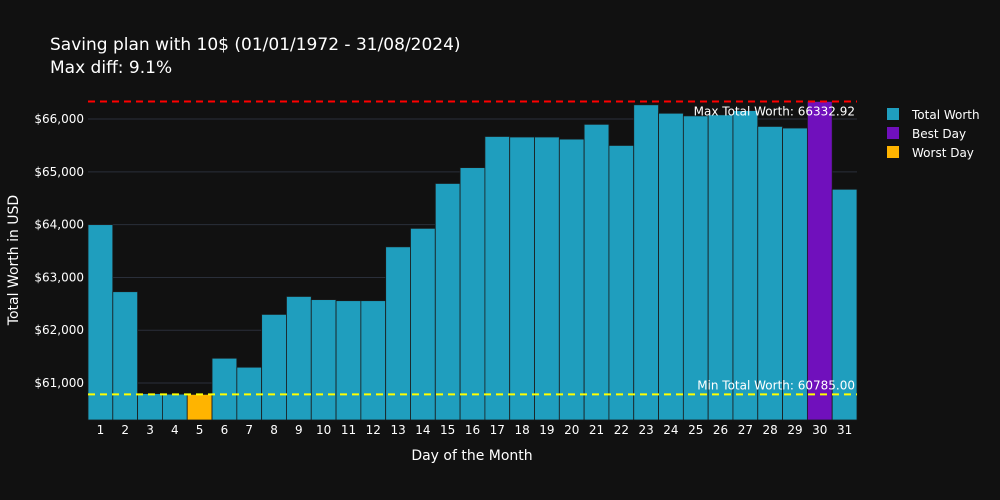 This screenshot has height=500, width=1000. What do you see at coordinates (59, 277) in the screenshot?
I see `y-tick-label: $63,000` at bounding box center [59, 277].